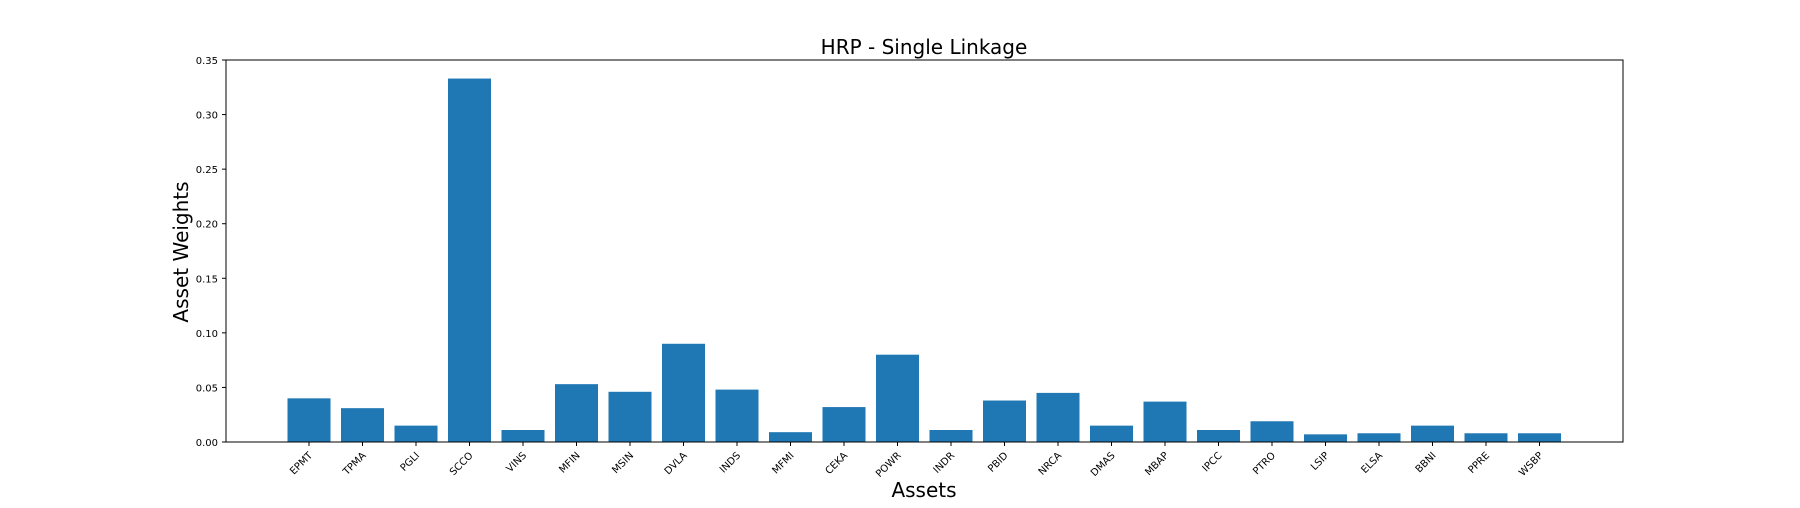 The width and height of the screenshot is (1800, 508). What do you see at coordinates (924, 47) in the screenshot?
I see `chart-title: HRP - Single Linkage` at bounding box center [924, 47].